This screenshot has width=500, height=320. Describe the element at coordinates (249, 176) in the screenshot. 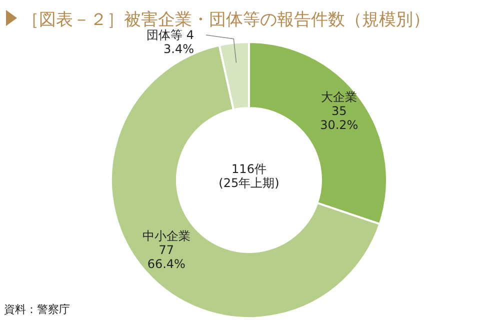

I see `annotation: 116件 (25年上期)` at that location.